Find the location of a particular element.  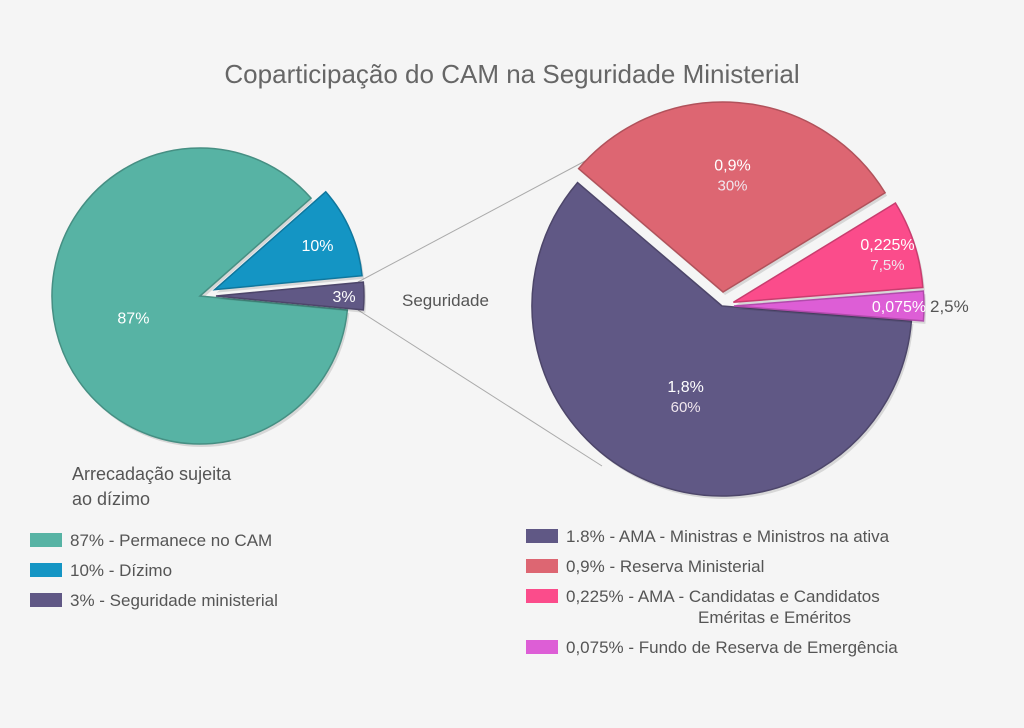

slice-label: 0,225% is located at coordinates (887, 245).